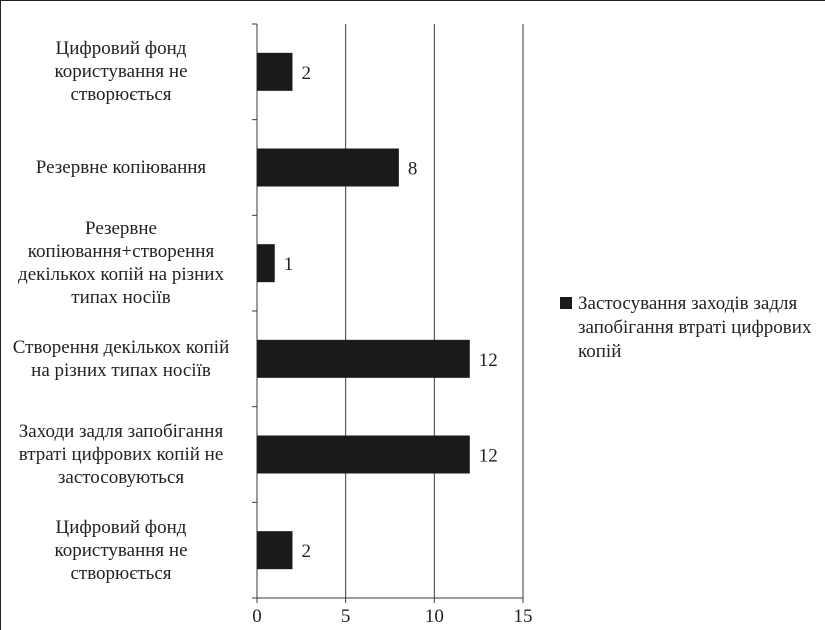 Image resolution: width=825 pixels, height=630 pixels. Describe the element at coordinates (289, 264) in the screenshot. I see `bar-data-label: 1` at that location.